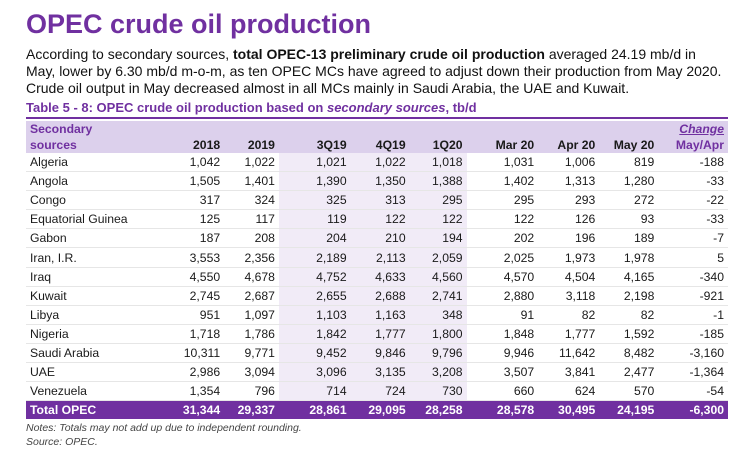  What do you see at coordinates (502, 219) in the screenshot?
I see `value-cell: 122` at bounding box center [502, 219].